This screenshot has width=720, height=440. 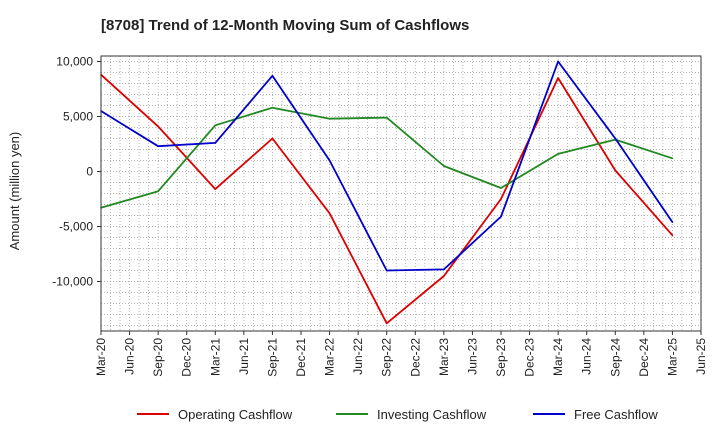 I want to click on x-tick-label: Jun-22, so click(x=358, y=356).